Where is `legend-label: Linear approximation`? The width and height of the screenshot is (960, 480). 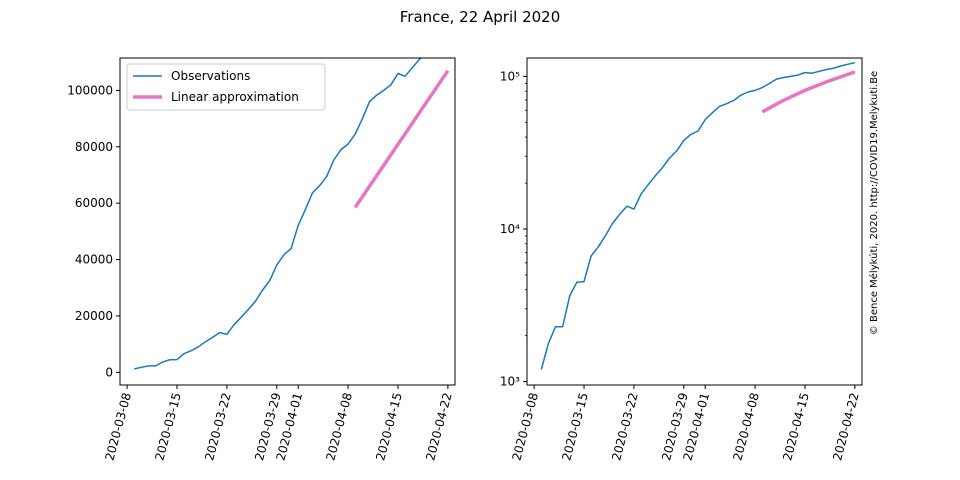
legend-label: Linear approximation is located at coordinates (235, 97).